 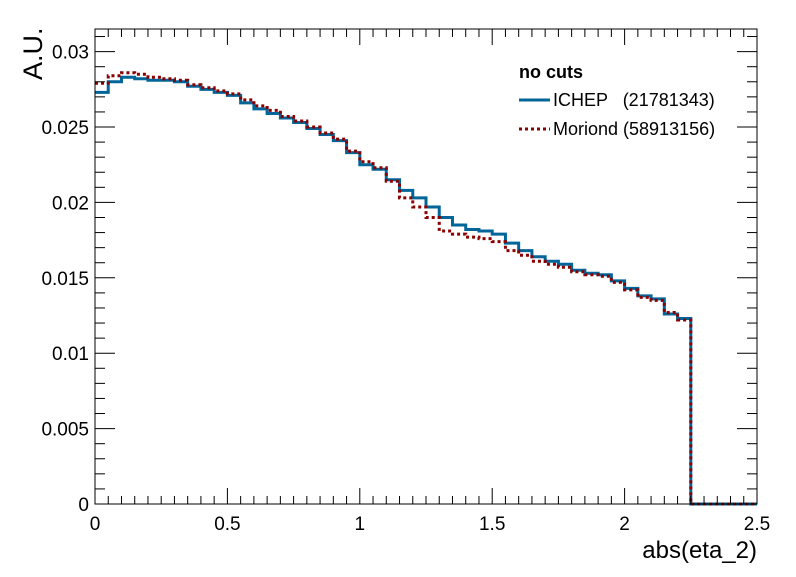 What do you see at coordinates (70, 53) in the screenshot?
I see `y-tick-label: 0.03` at bounding box center [70, 53].